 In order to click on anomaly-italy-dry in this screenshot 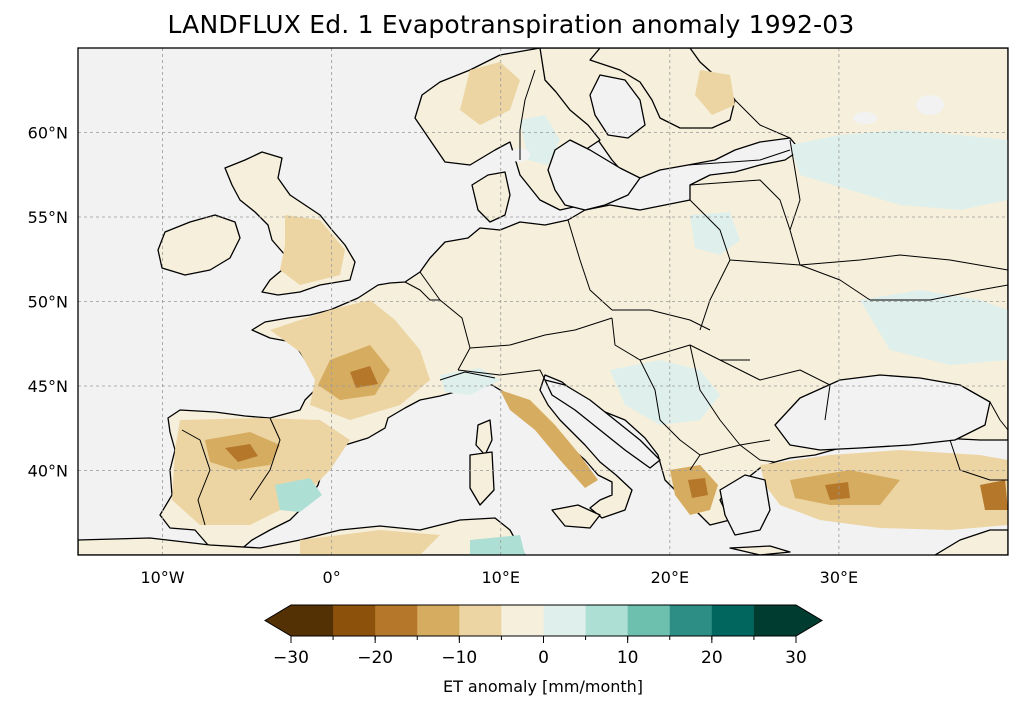, I will do `click(549, 439)`.